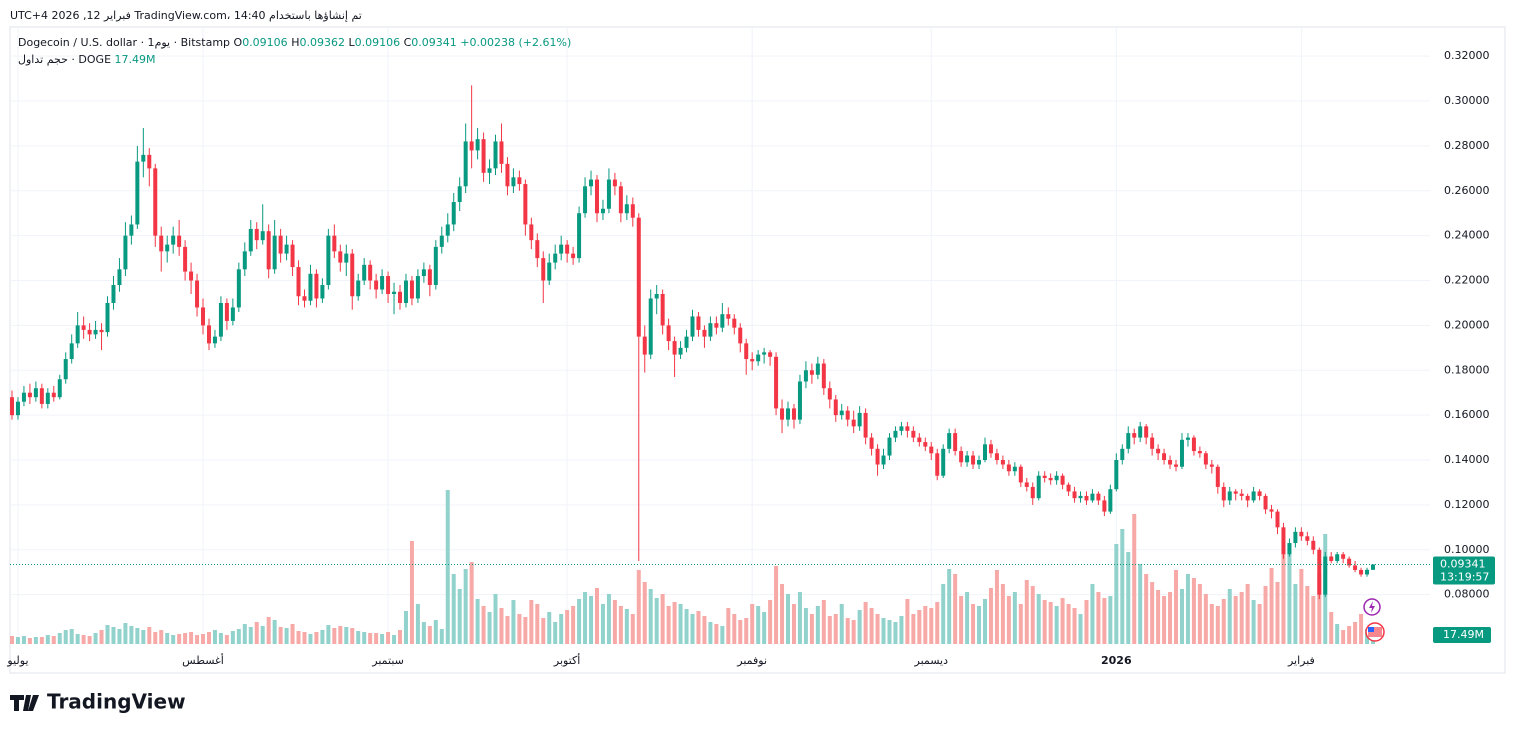 This screenshot has height=733, width=1515. What do you see at coordinates (1467, 594) in the screenshot?
I see `y-tick-label: 0.08000` at bounding box center [1467, 594].